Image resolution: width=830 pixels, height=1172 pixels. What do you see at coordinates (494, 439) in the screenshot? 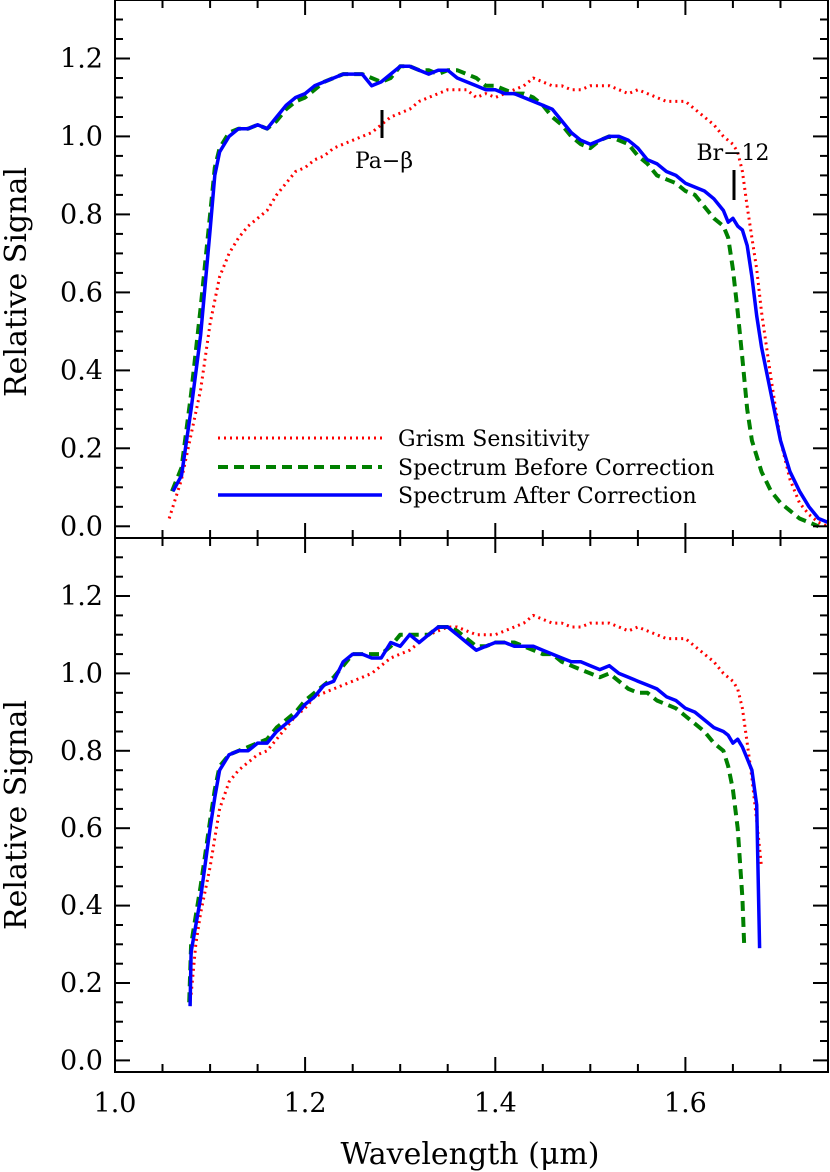
I see `legend-label-grism-sensitivity: Grism Sensitivity` at bounding box center [494, 439].